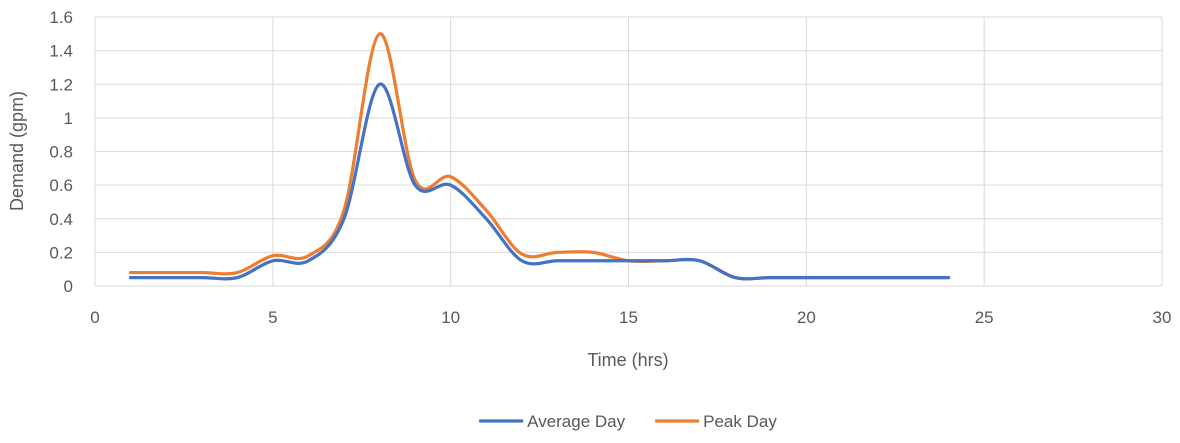 The image size is (1180, 443). Describe the element at coordinates (68, 286) in the screenshot. I see `y-tick-label: 0` at that location.